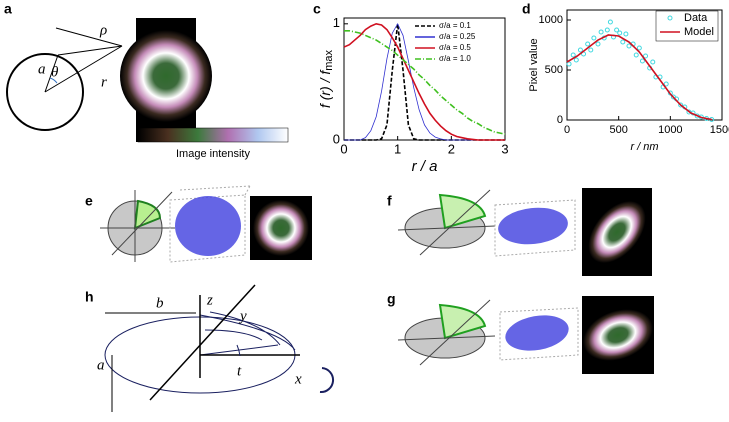  I want to click on y-axis-label: Pixel value, so click(534, 64).